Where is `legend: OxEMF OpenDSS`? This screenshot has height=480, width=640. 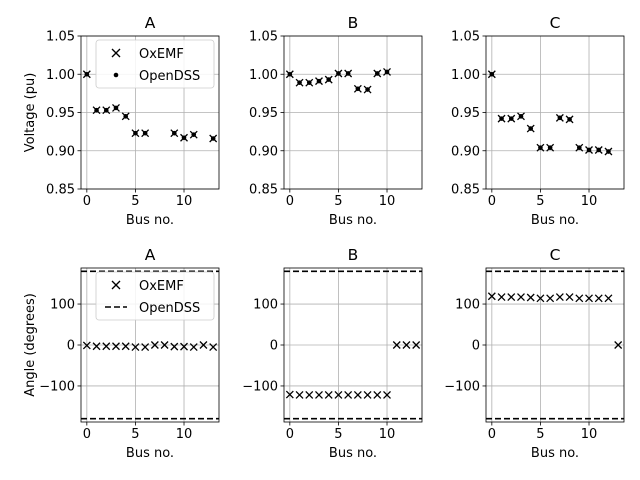
legend: OxEMF OpenDSS is located at coordinates (155, 64).